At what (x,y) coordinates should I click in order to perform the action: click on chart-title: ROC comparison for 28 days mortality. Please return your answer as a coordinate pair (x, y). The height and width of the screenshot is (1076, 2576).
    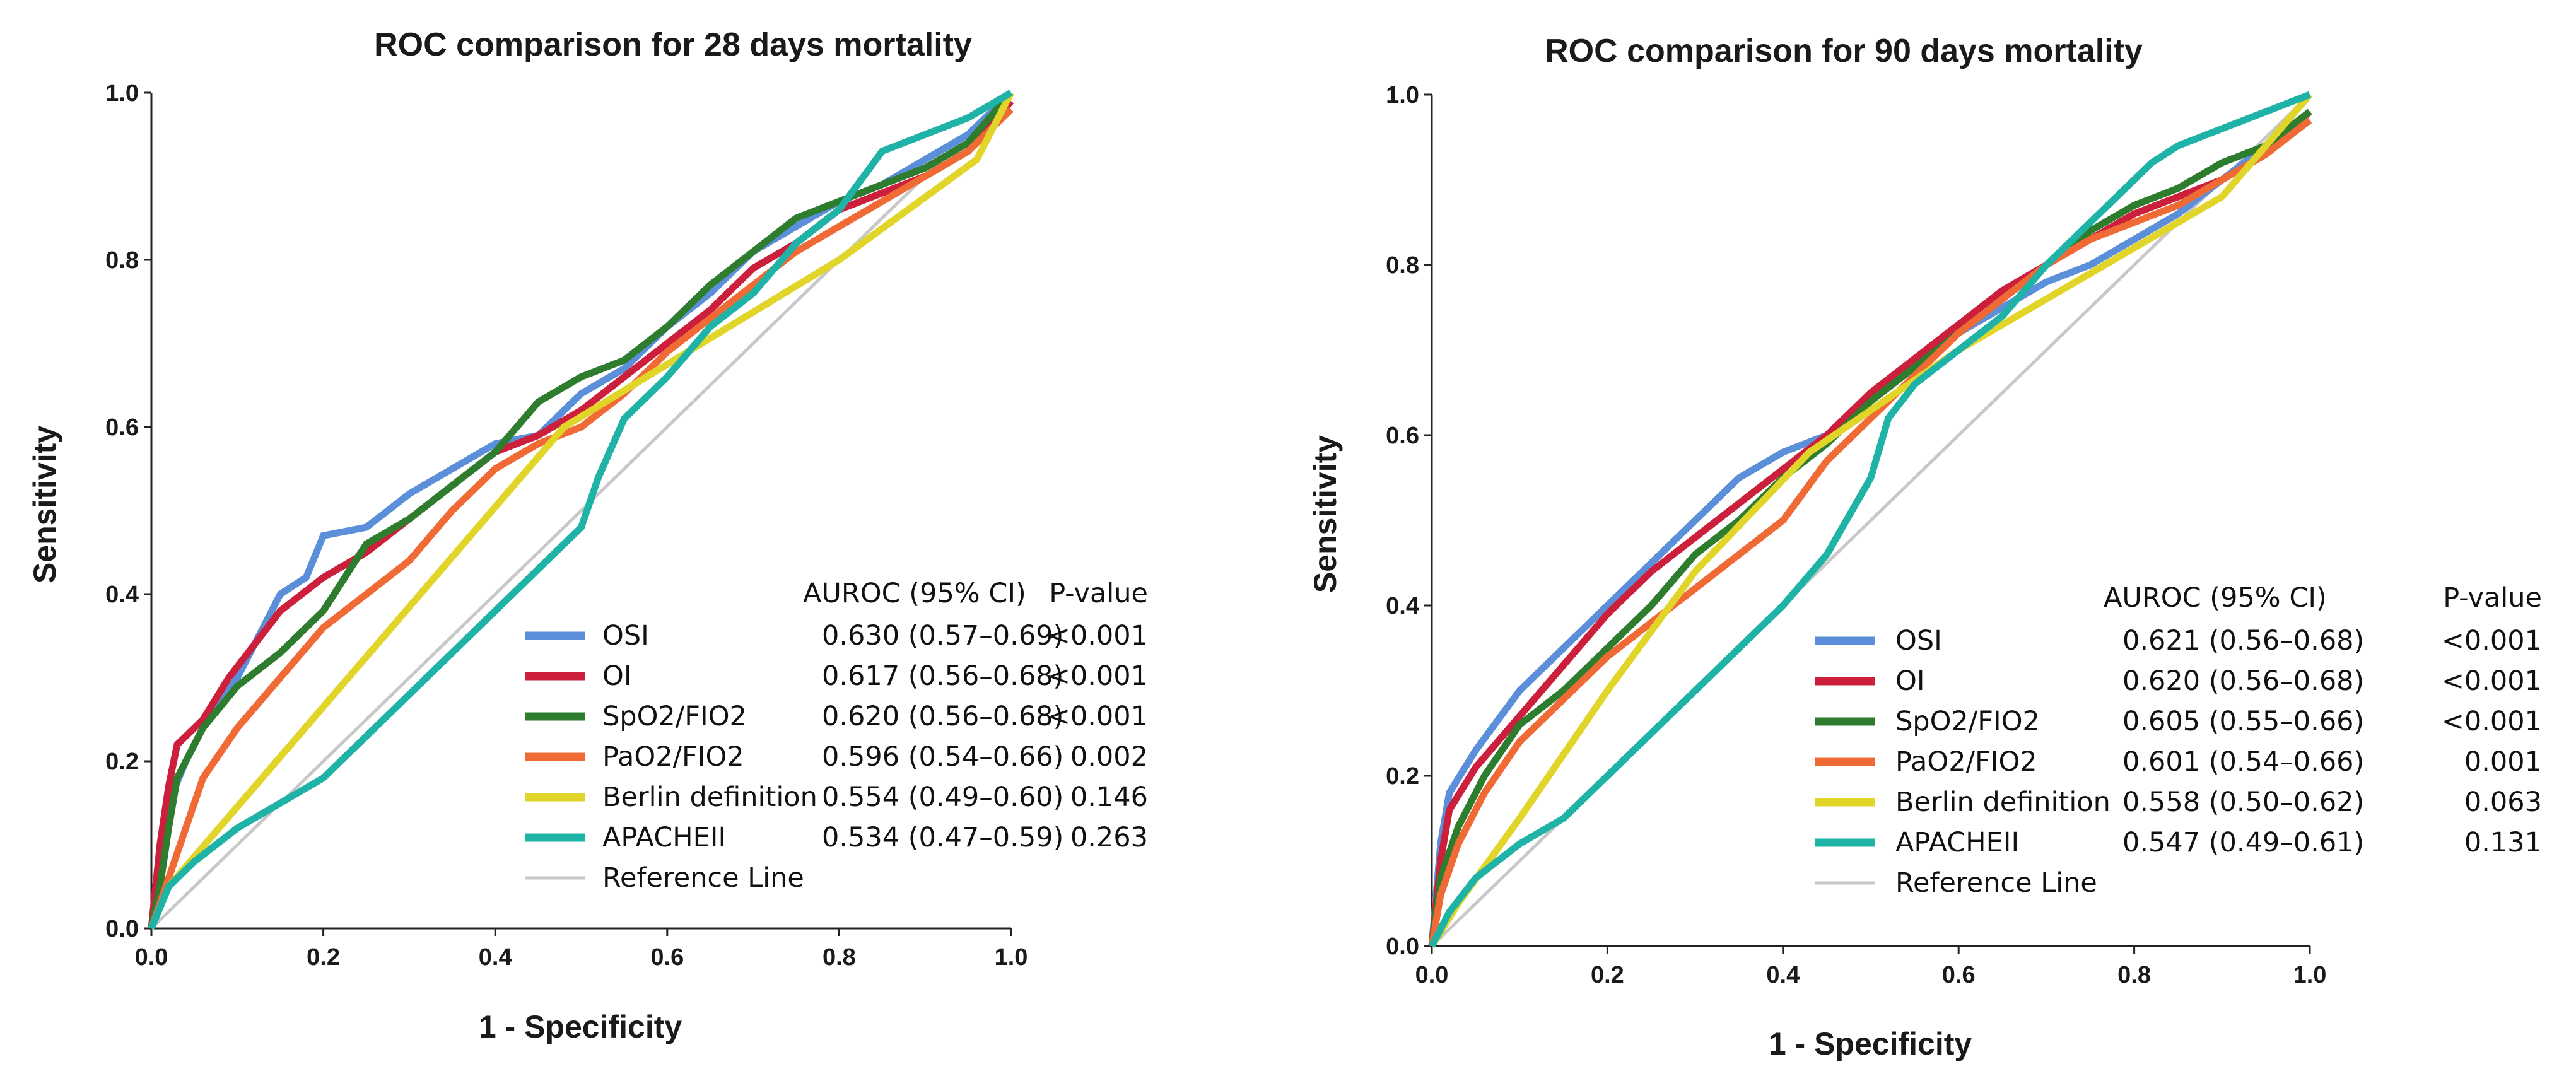
    Looking at the image, I should click on (673, 44).